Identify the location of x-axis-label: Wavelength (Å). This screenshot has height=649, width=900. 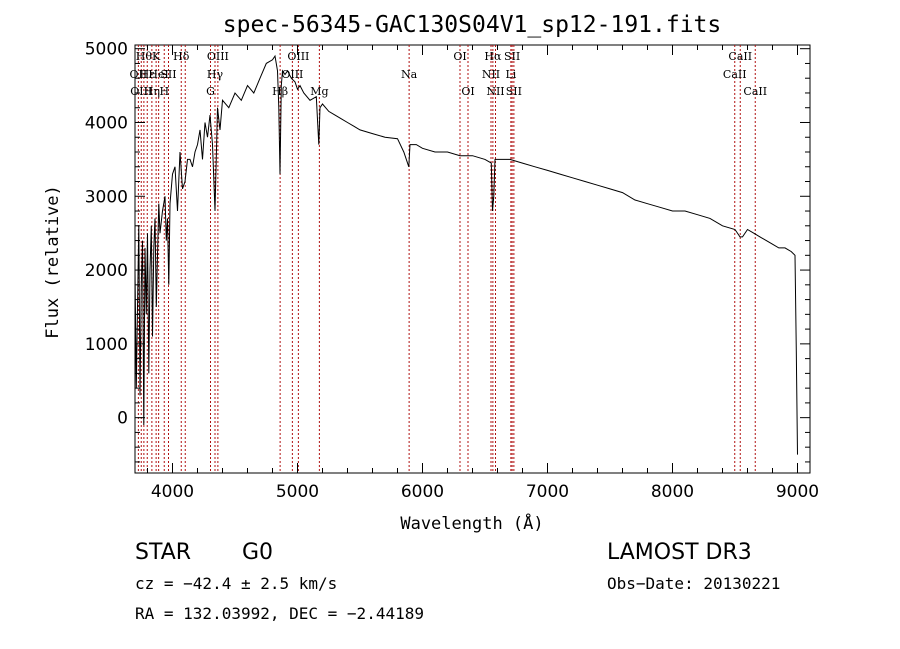
(471, 523).